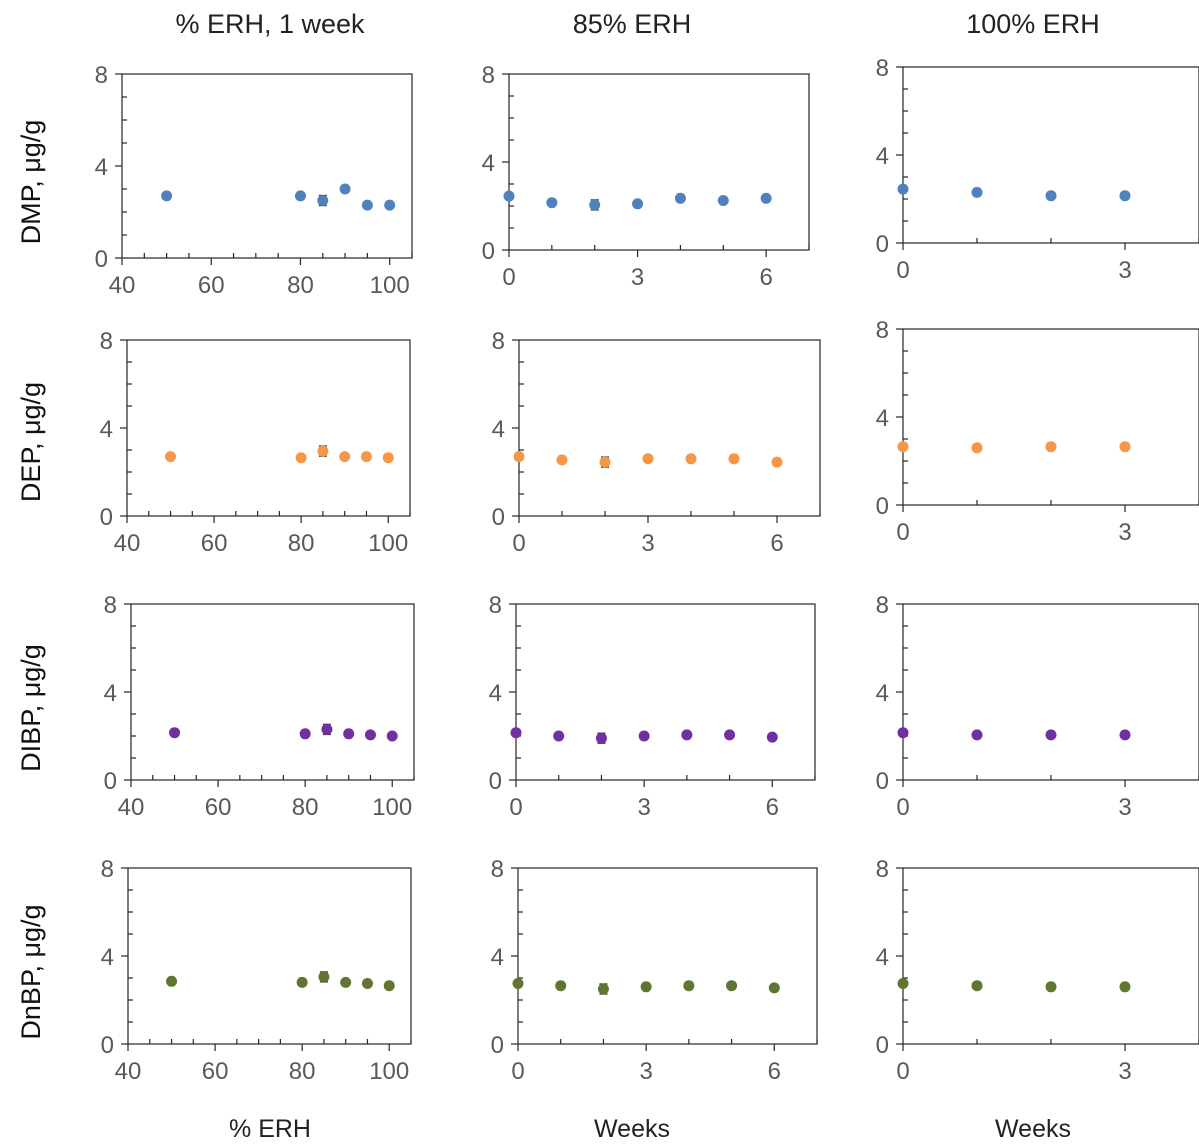  I want to click on column-title-3: 100% ERH, so click(1033, 24).